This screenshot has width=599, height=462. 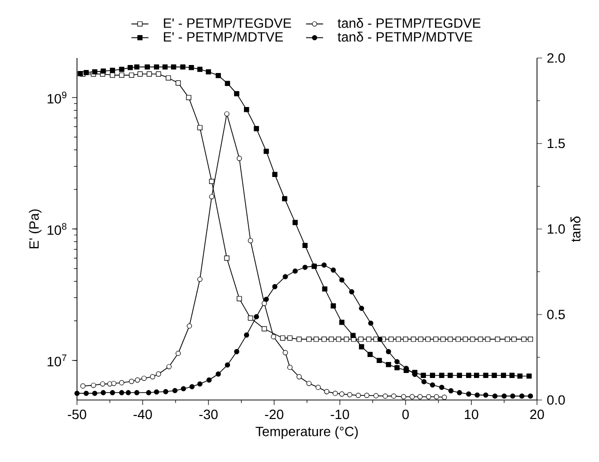 I want to click on x-tick-label: 0, so click(x=405, y=415).